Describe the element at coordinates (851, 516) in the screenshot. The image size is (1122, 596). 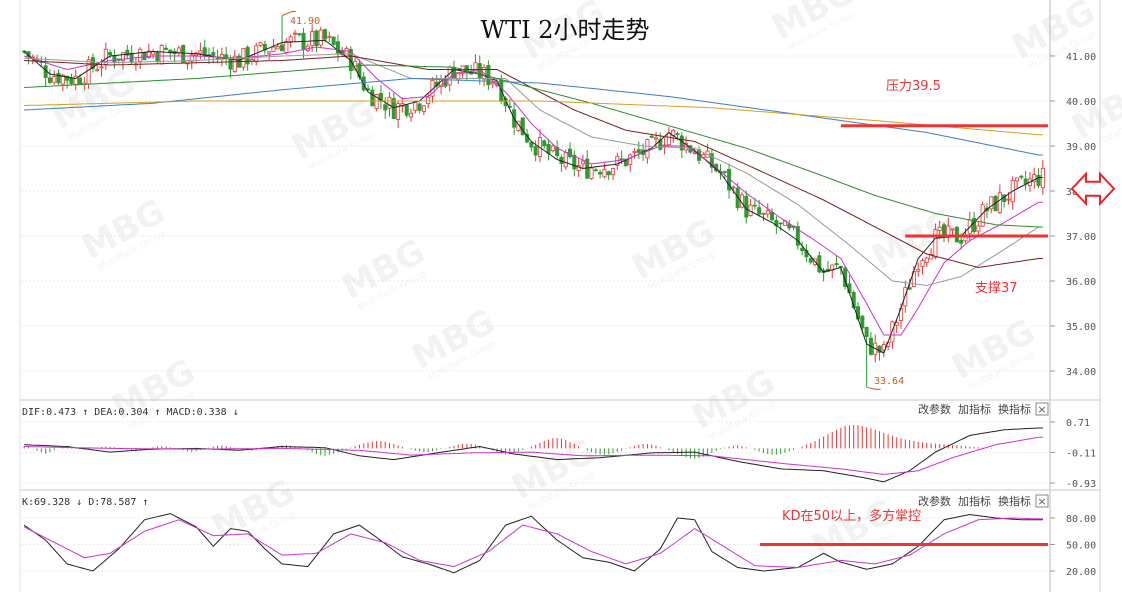
I see `kd-annotation: KD在50以上，多方掌控` at that location.